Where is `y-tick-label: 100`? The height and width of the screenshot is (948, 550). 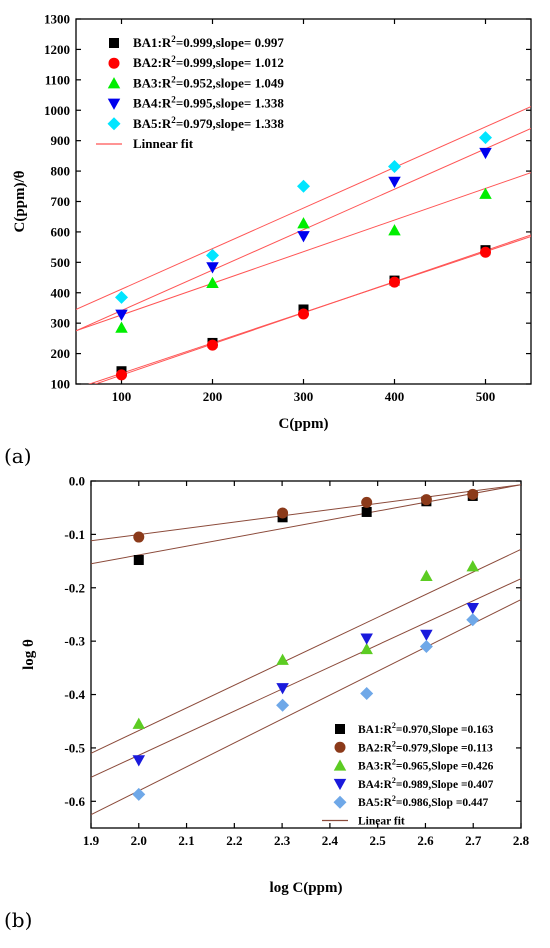
y-tick-label: 100 is located at coordinates (61, 384).